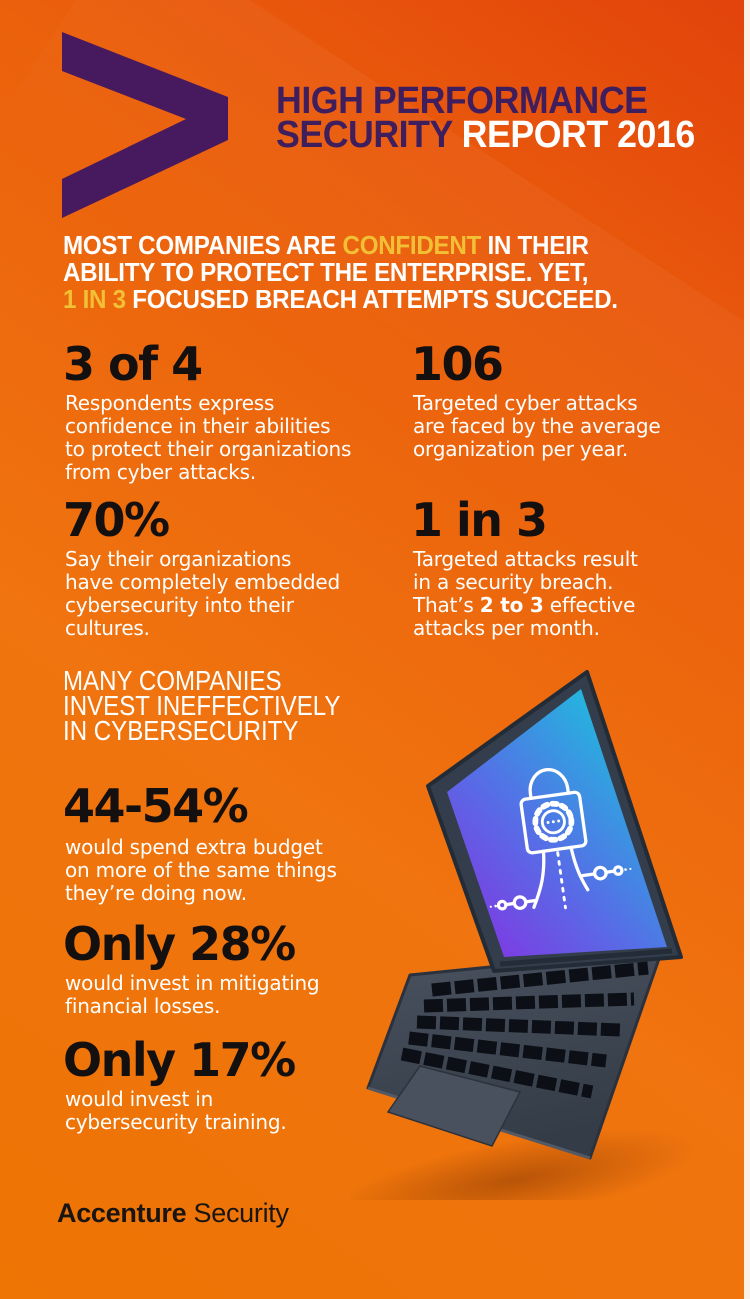 Image resolution: width=750 pixels, height=1299 pixels. I want to click on stat-only28pct-value: Only 28%, so click(179, 944).